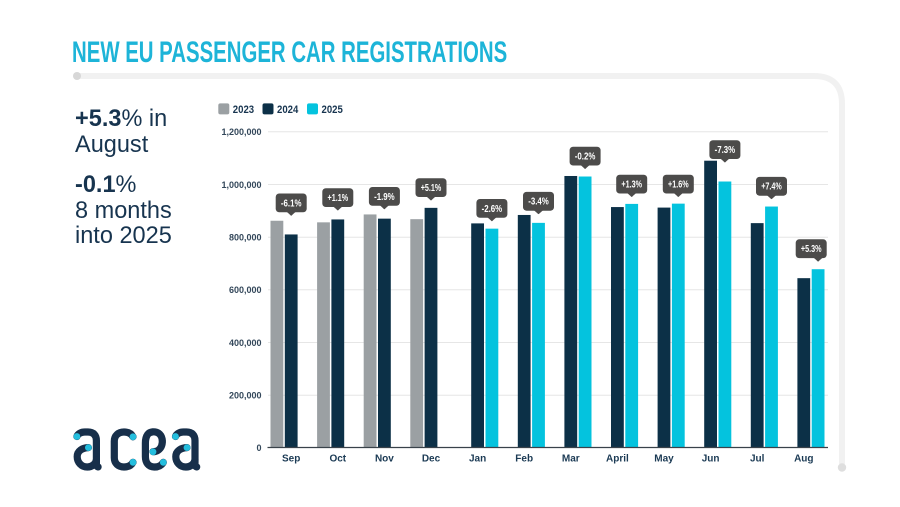 This screenshot has height=507, width=900. I want to click on svg-text: Jul, so click(757, 459).